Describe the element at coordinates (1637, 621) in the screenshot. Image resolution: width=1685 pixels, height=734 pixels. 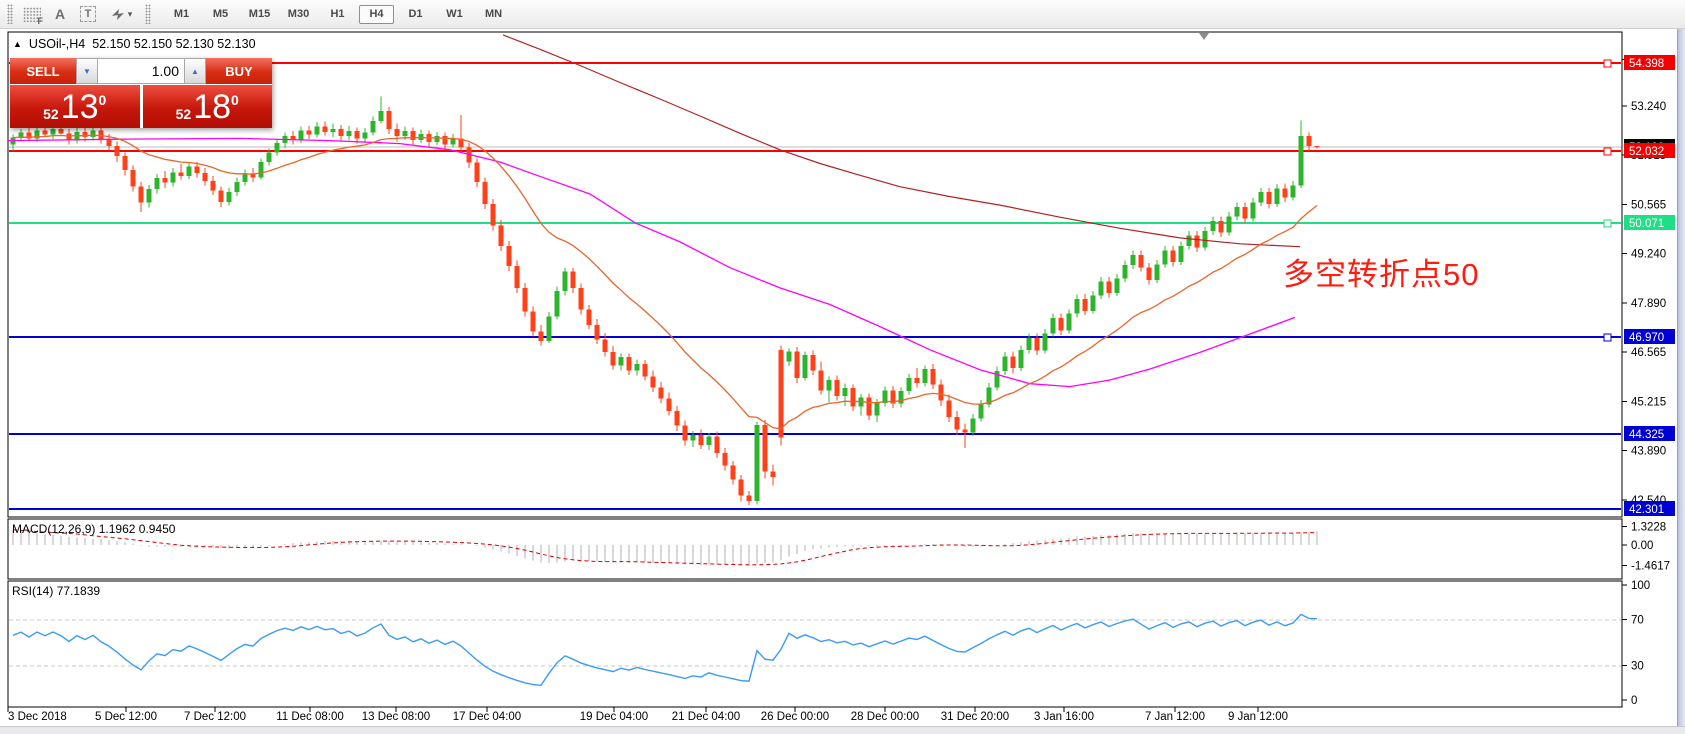
I see `svg-text: 70` at that location.